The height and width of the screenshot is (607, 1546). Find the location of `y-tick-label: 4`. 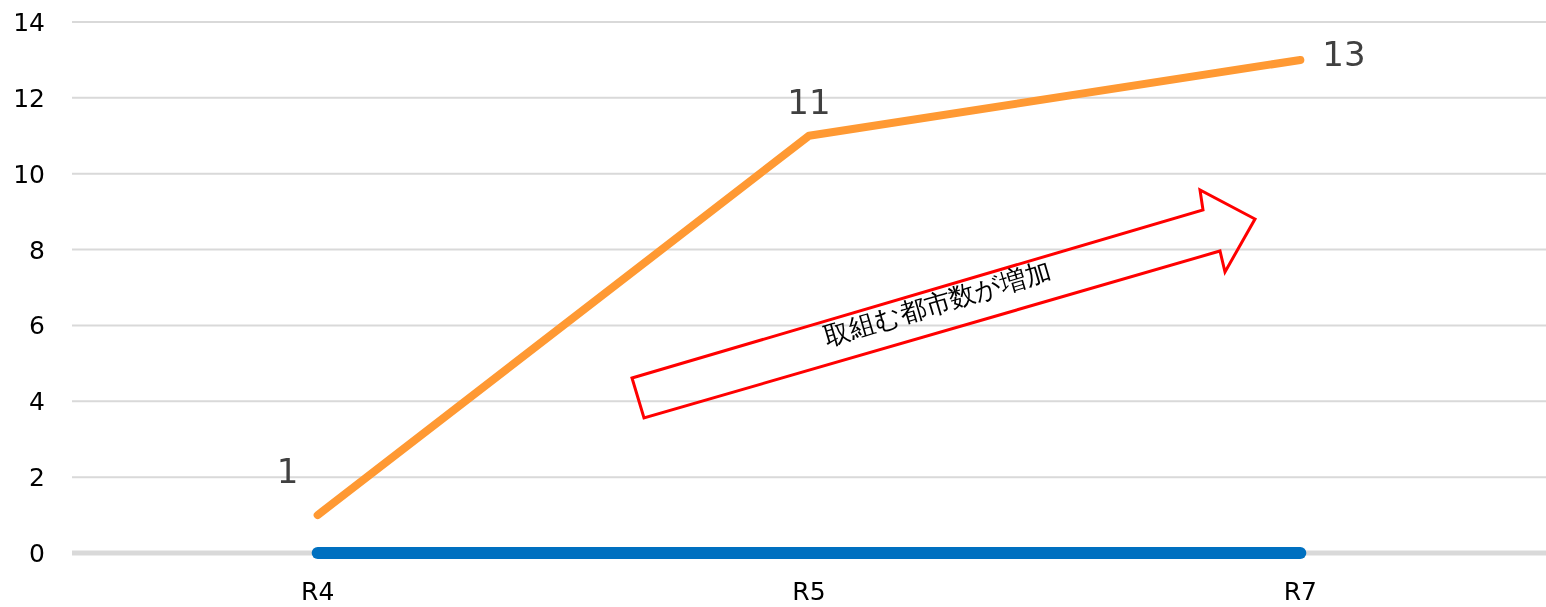

y-tick-label: 4 is located at coordinates (37, 402).